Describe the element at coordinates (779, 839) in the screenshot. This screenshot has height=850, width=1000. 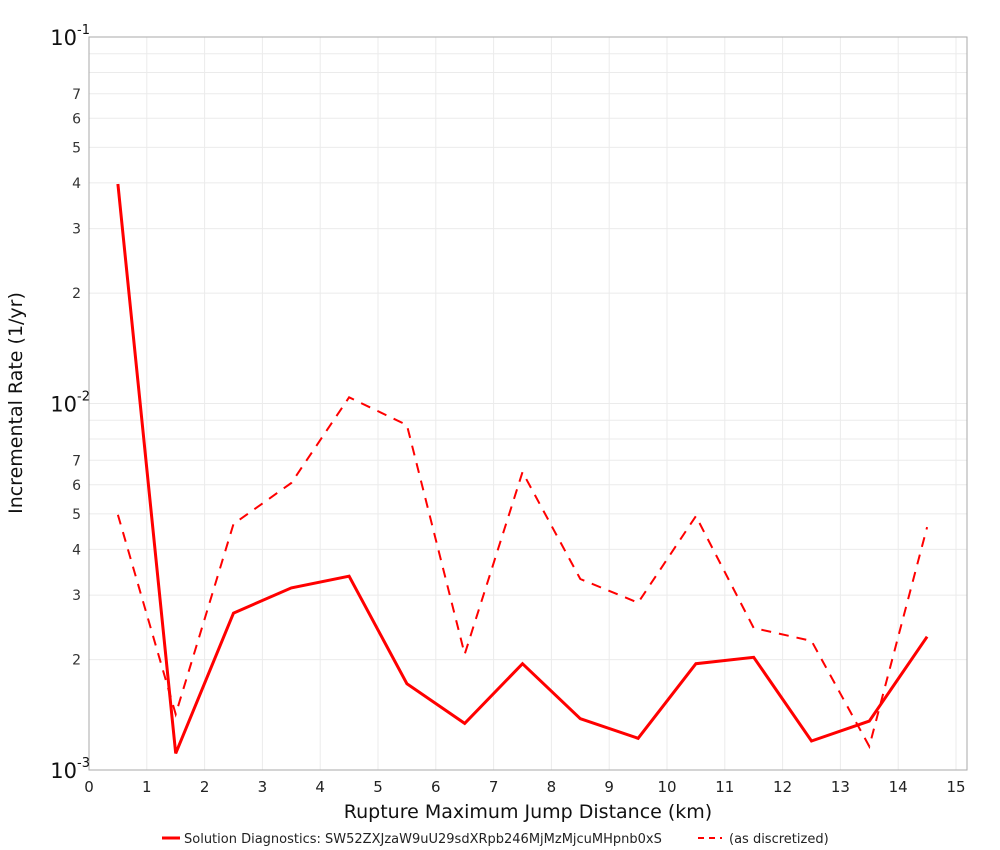
I see `legend-label-discretized: (as discretized)` at that location.